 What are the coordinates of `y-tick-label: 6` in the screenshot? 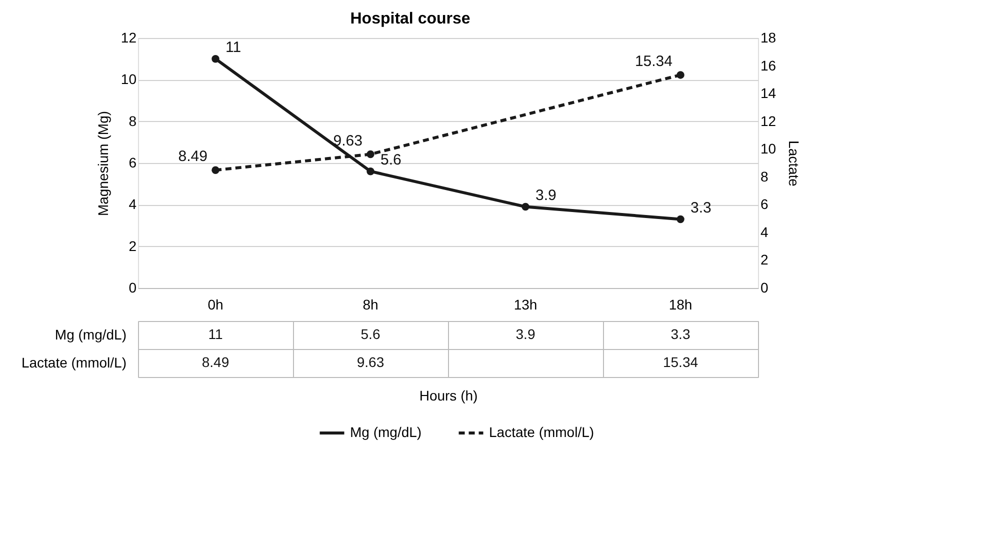 It's located at (132, 162).